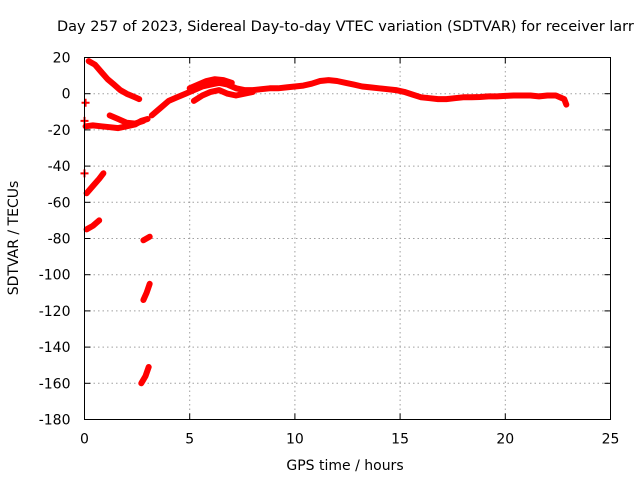 The width and height of the screenshot is (640, 480). What do you see at coordinates (505, 440) in the screenshot?
I see `x-tick-label: 20` at bounding box center [505, 440].